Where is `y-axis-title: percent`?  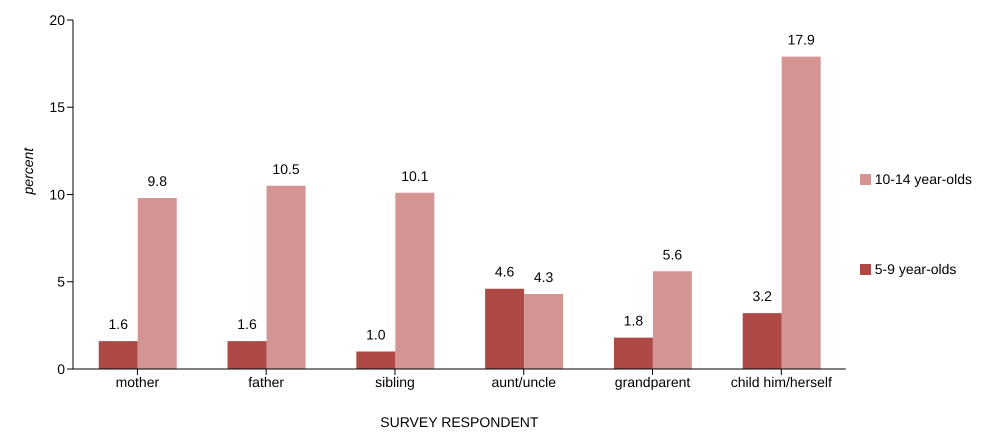 y-axis-title: percent is located at coordinates (28, 171).